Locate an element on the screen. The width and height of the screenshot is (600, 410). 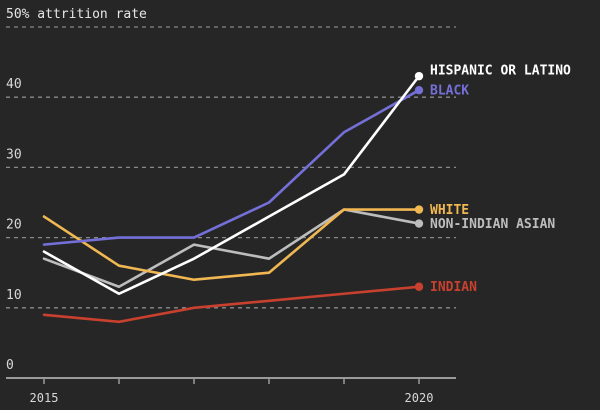
x-axis: 2015 2020 is located at coordinates (231, 391).